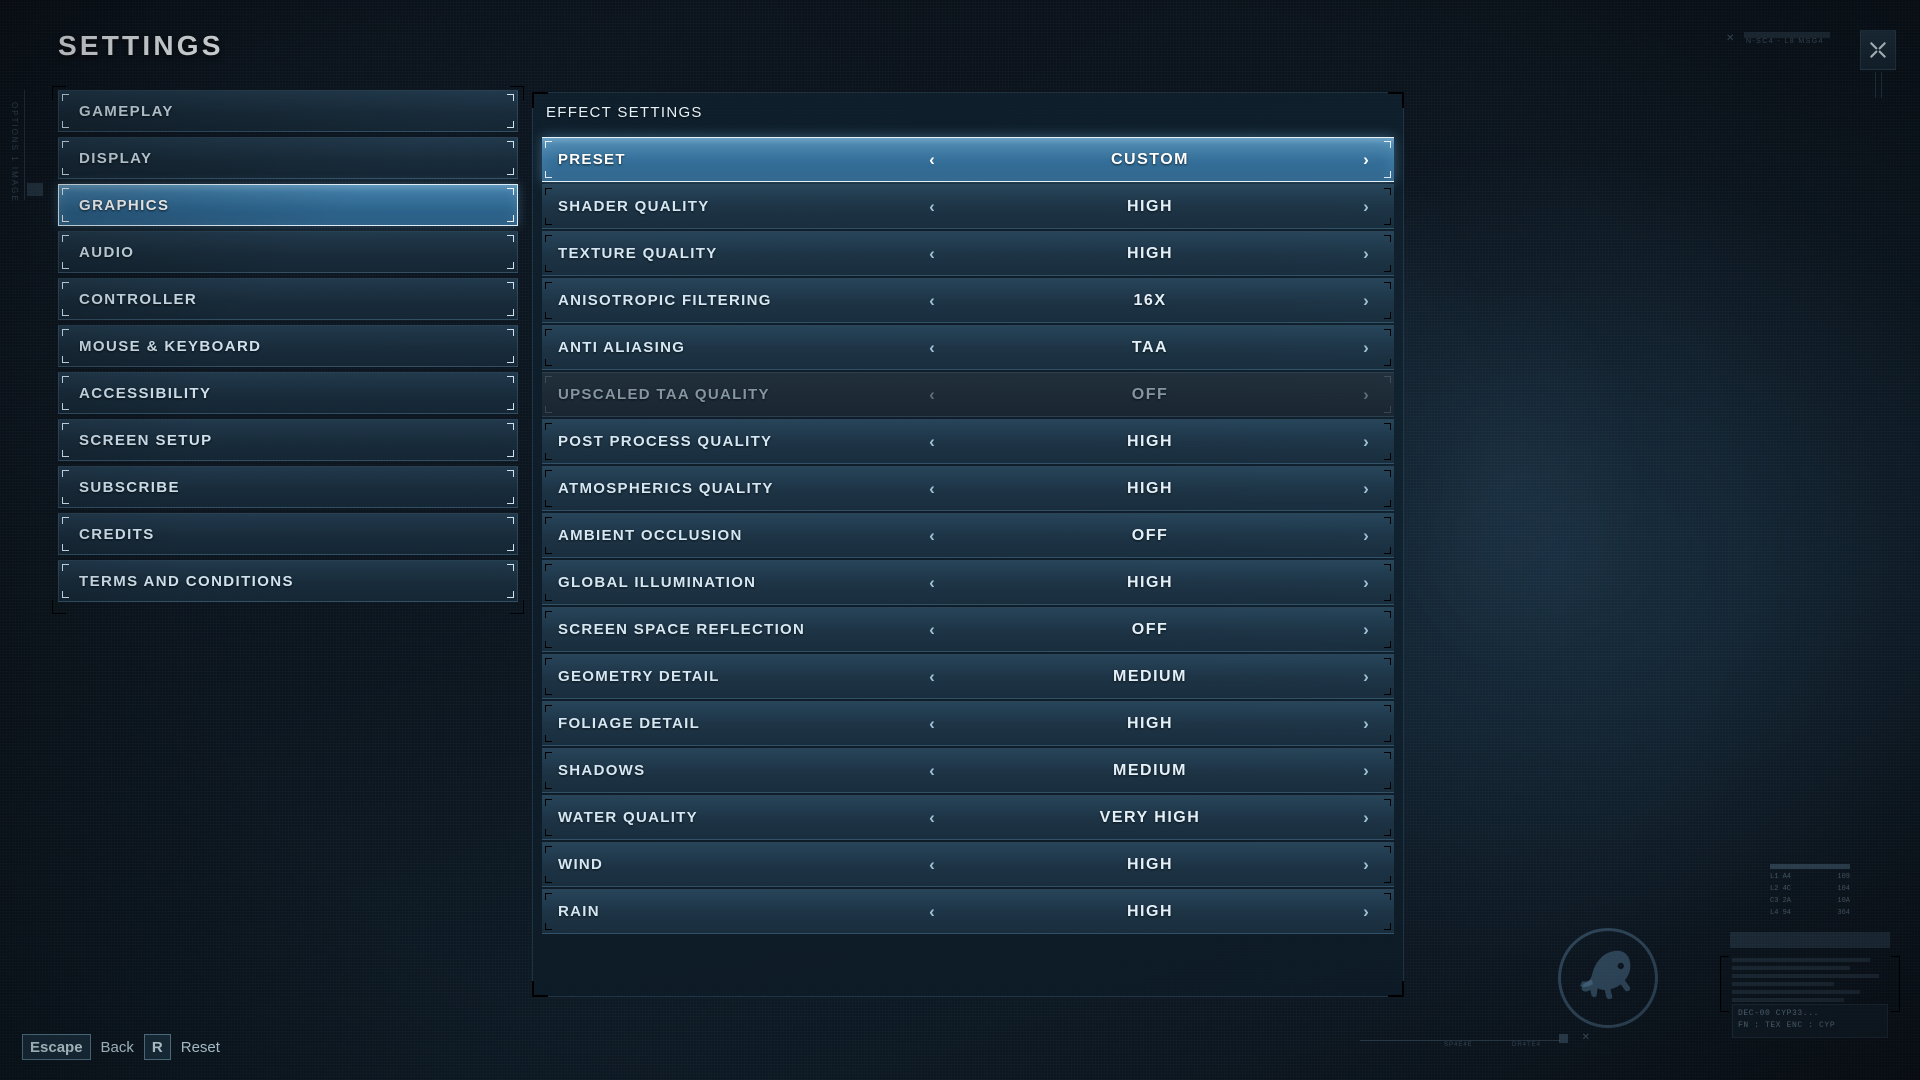  What do you see at coordinates (968, 488) in the screenshot?
I see `setting-row-atmospherics-quality: ATMOSPHERICS QUALITY ‹ HIGH ›` at bounding box center [968, 488].